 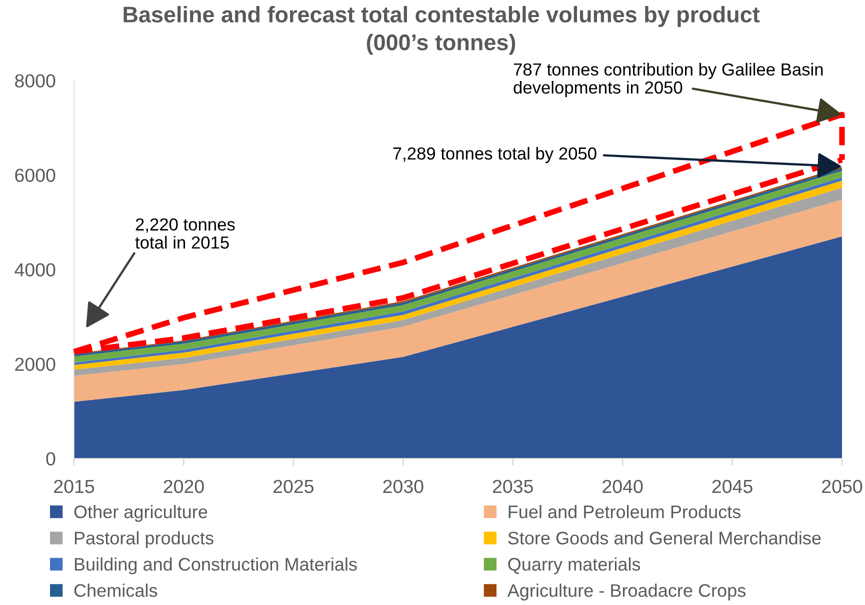 I want to click on y-tick-label: 0, so click(x=51, y=459).